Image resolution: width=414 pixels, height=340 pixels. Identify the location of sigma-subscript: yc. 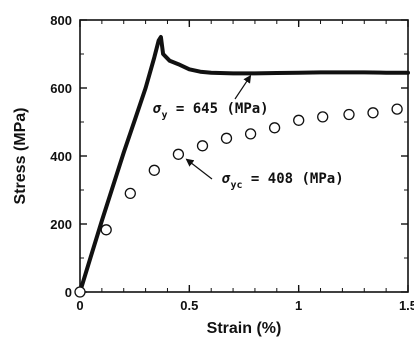
(236, 185).